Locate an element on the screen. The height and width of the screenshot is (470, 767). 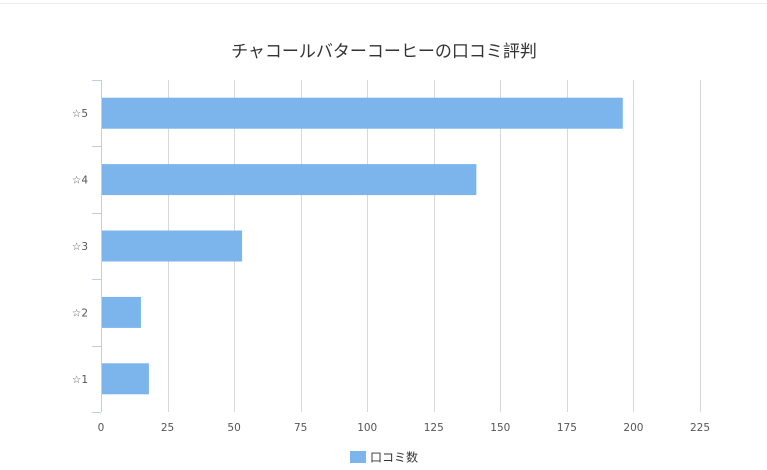
x-tick-label: 125 is located at coordinates (434, 428).